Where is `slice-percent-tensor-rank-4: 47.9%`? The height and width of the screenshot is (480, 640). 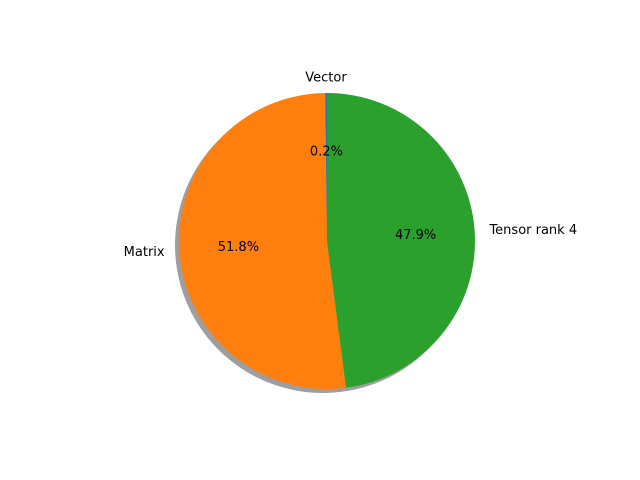
slice-percent-tensor-rank-4: 47.9% is located at coordinates (415, 235).